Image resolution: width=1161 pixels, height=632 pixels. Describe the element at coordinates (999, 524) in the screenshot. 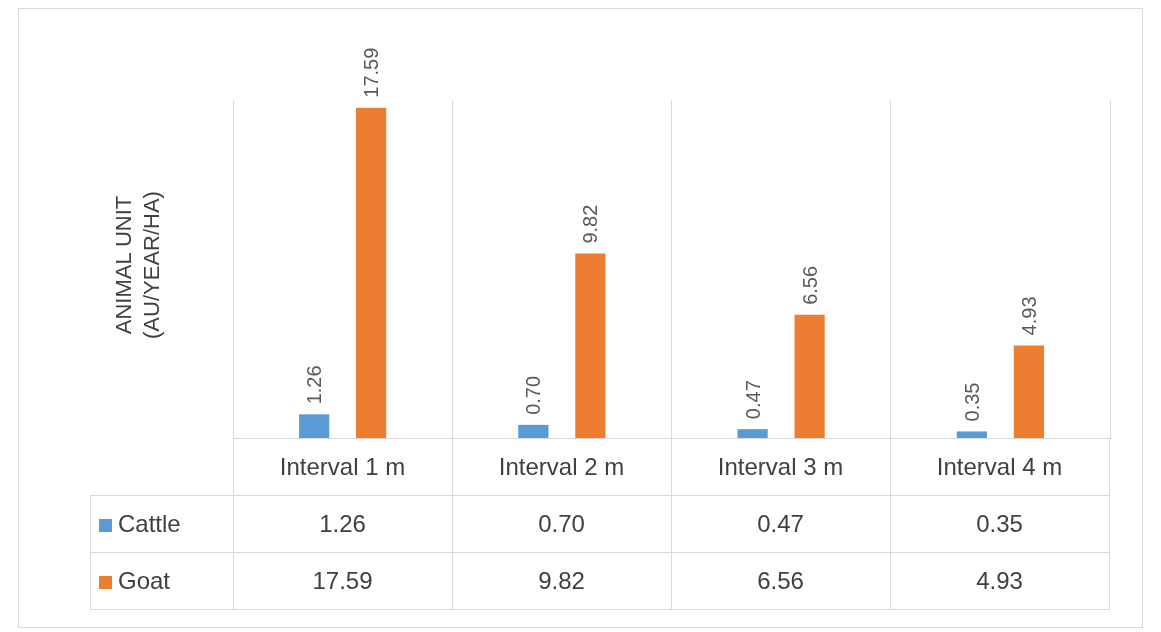

I see `data-label: 0.35` at that location.